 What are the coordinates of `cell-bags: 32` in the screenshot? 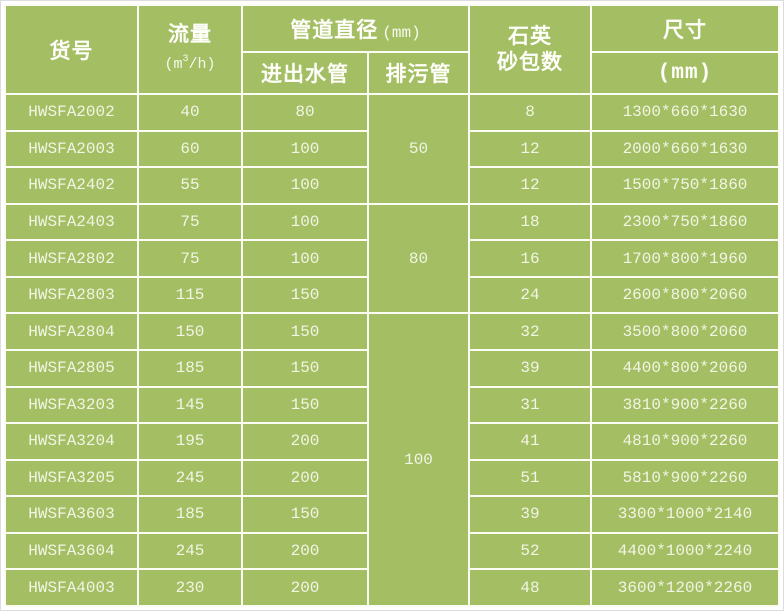 It's located at (530, 331).